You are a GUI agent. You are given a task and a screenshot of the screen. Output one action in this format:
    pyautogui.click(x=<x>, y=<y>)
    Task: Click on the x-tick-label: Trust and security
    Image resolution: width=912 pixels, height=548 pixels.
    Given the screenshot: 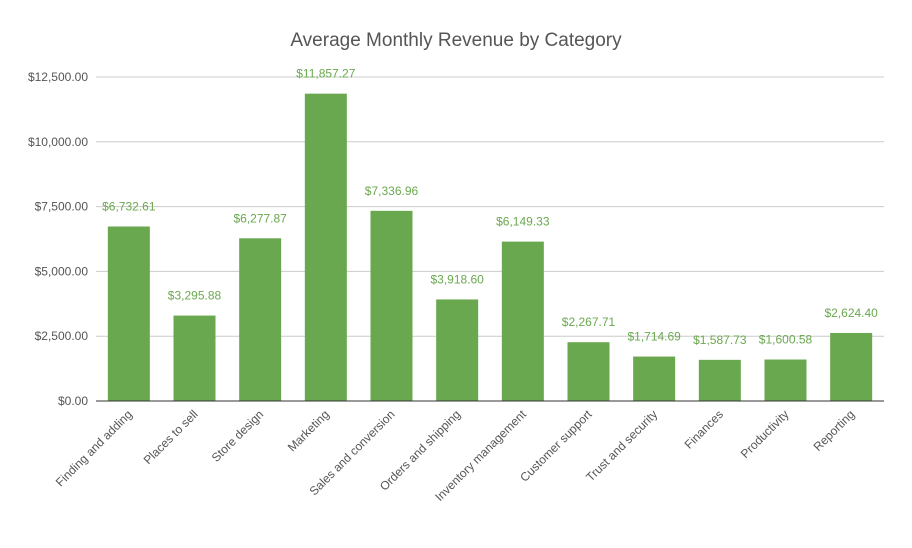 What is the action you would take?
    pyautogui.click(x=621, y=445)
    